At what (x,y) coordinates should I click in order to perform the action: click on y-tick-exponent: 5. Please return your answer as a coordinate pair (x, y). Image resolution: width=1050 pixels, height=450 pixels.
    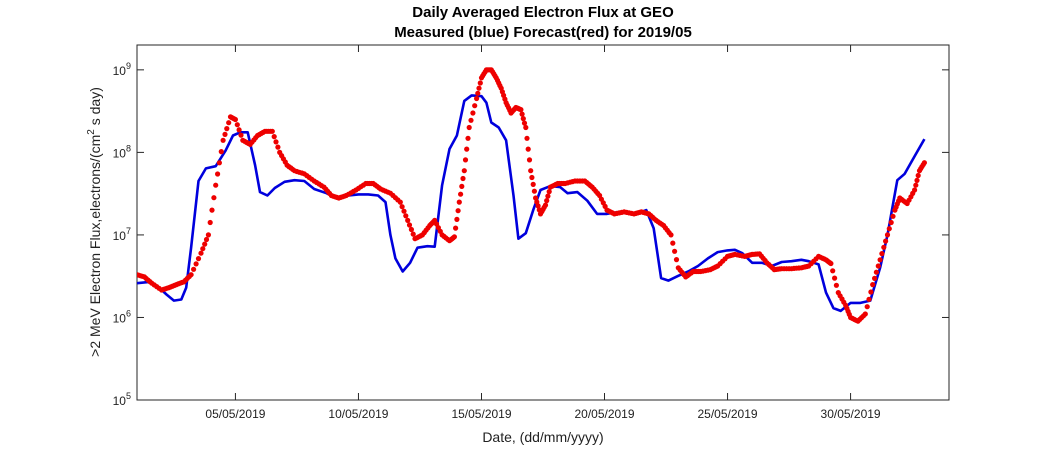
    Looking at the image, I should click on (128, 396).